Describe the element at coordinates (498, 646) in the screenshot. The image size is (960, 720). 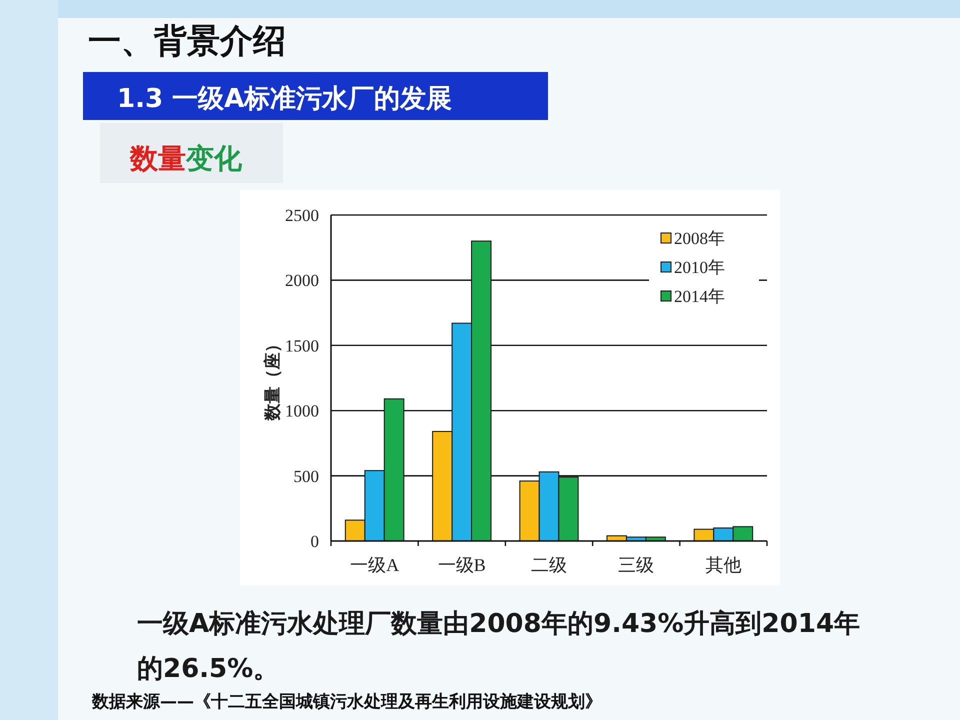
I see `text: 一级A标准污水处理厂数量由2008年的9.43%升高到2014年的26.5%。` at that location.